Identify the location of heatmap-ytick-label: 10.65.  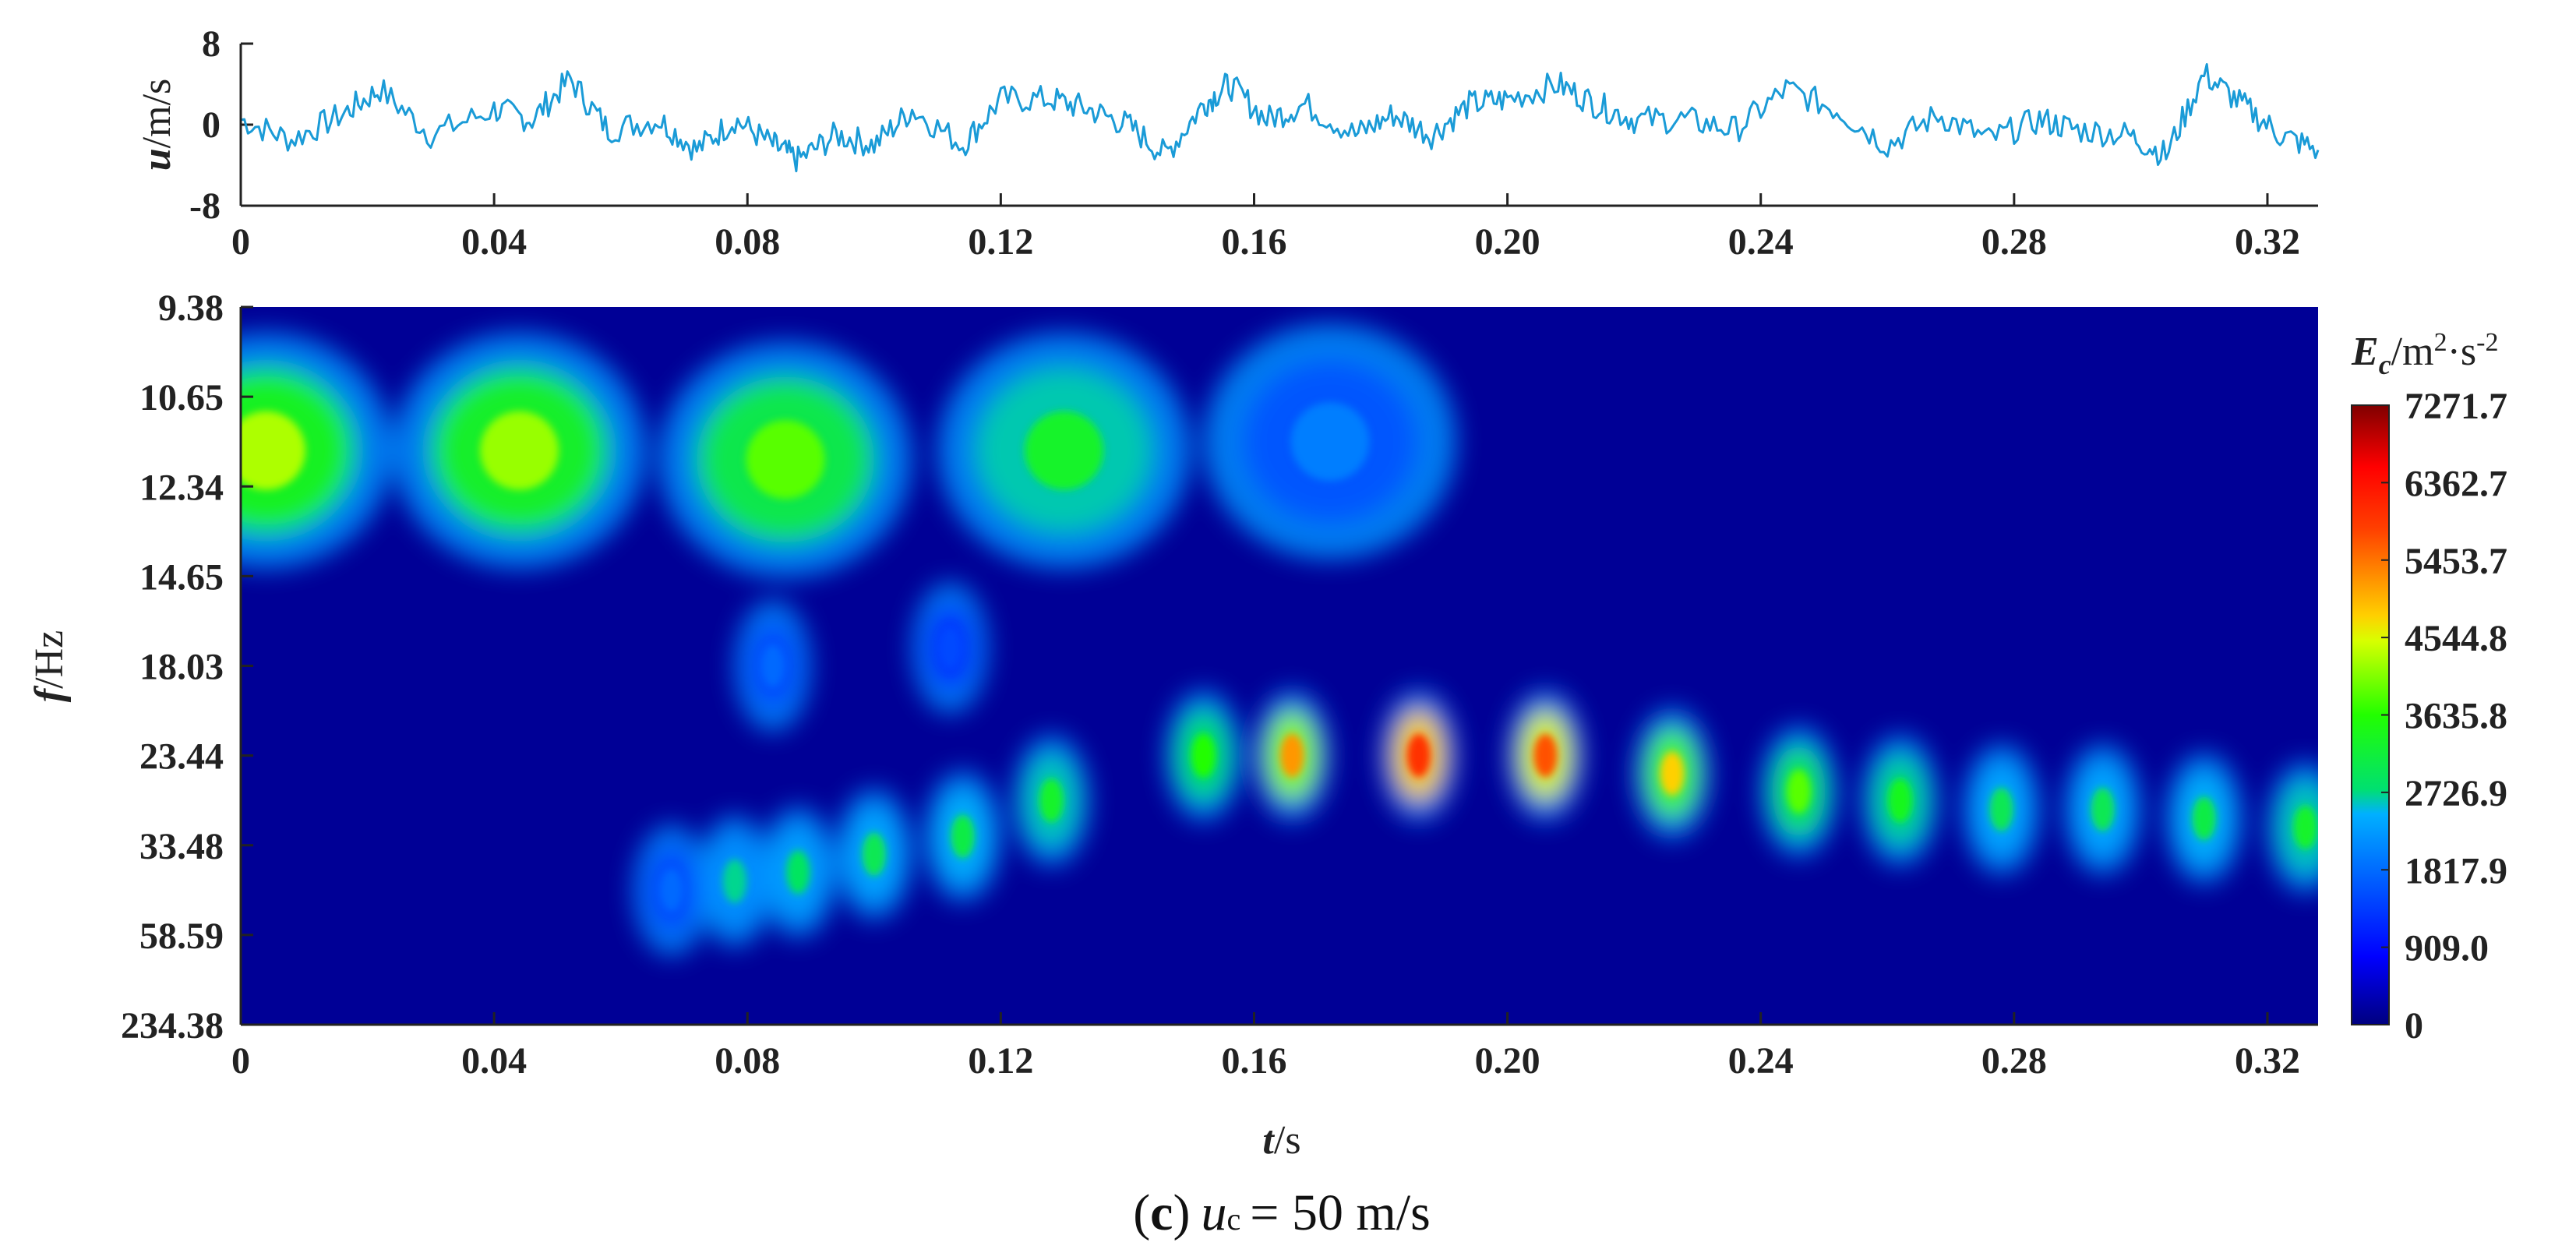
(181, 398).